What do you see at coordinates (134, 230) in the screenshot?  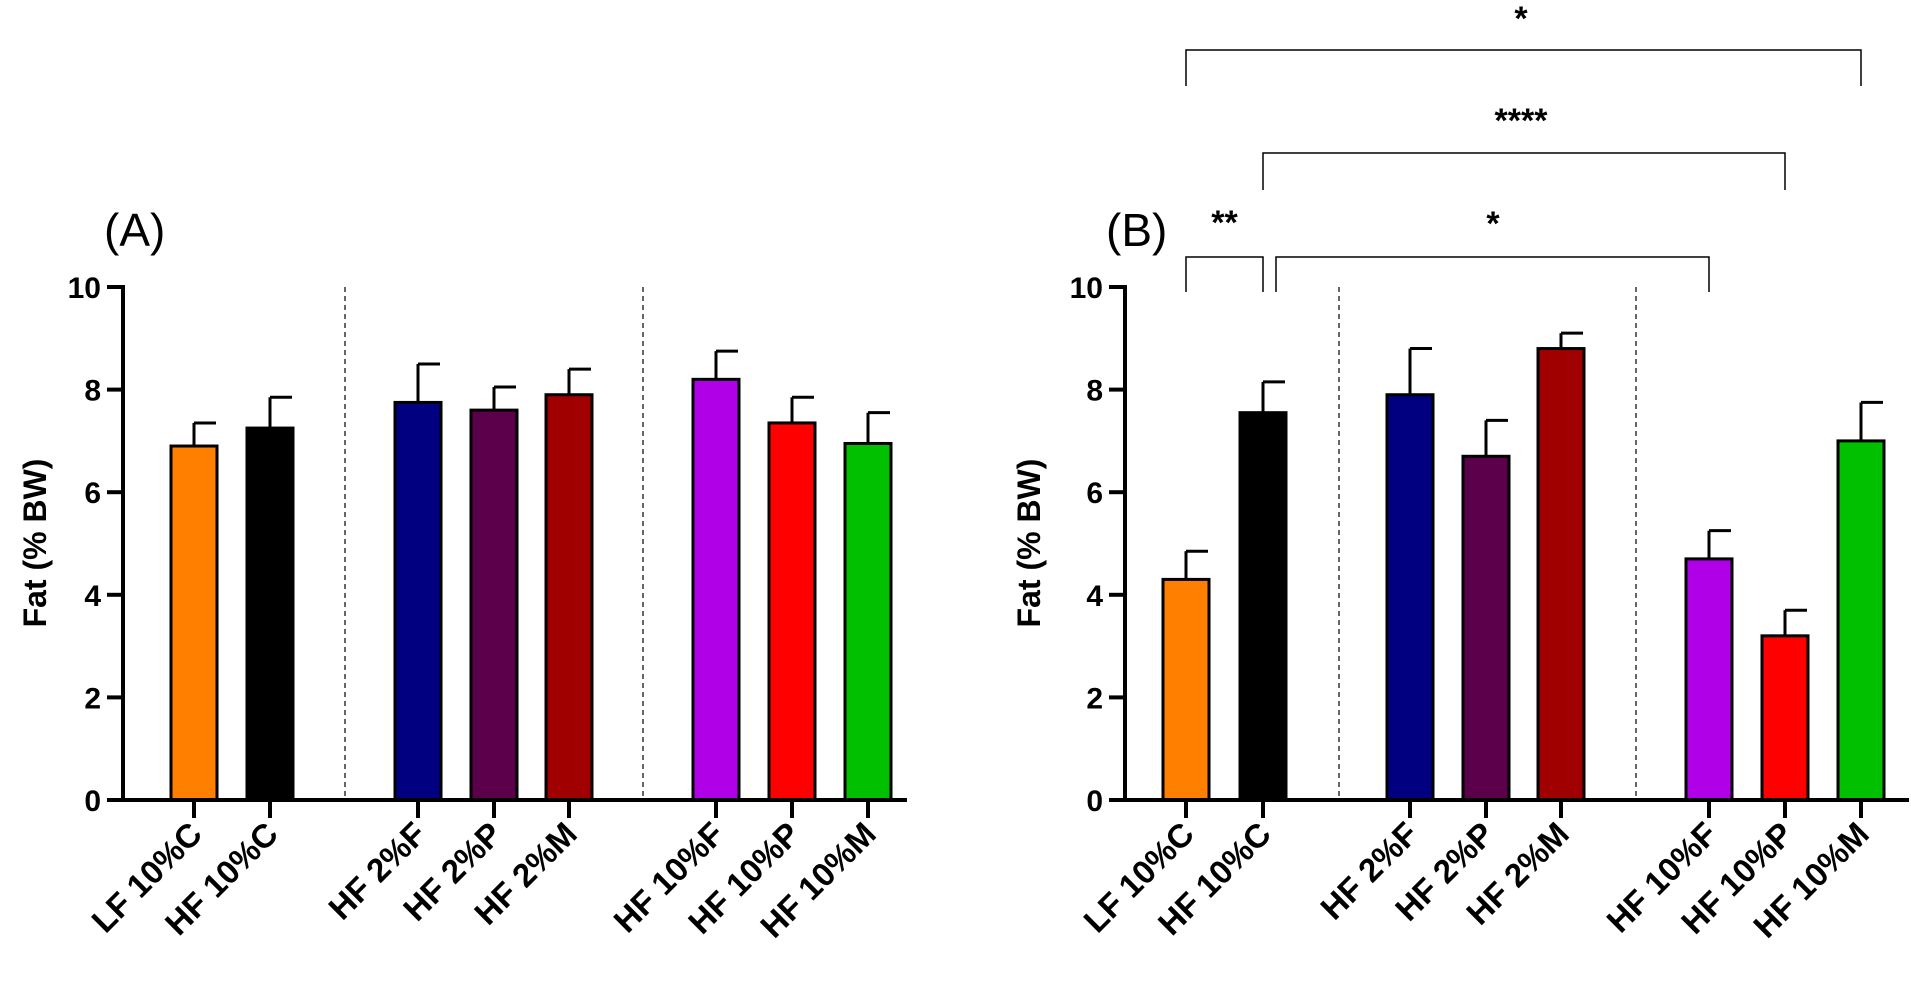 I see `panel-label: (A)` at bounding box center [134, 230].